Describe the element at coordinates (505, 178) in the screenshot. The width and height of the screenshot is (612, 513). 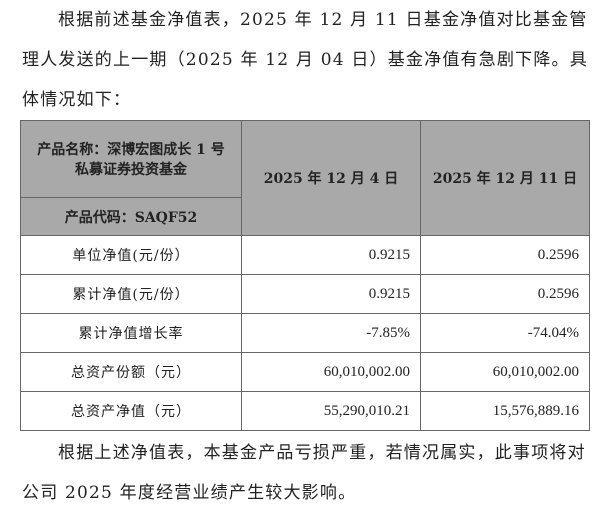
I see `column-header-date-2: 2025 年 12 月 11 日` at that location.